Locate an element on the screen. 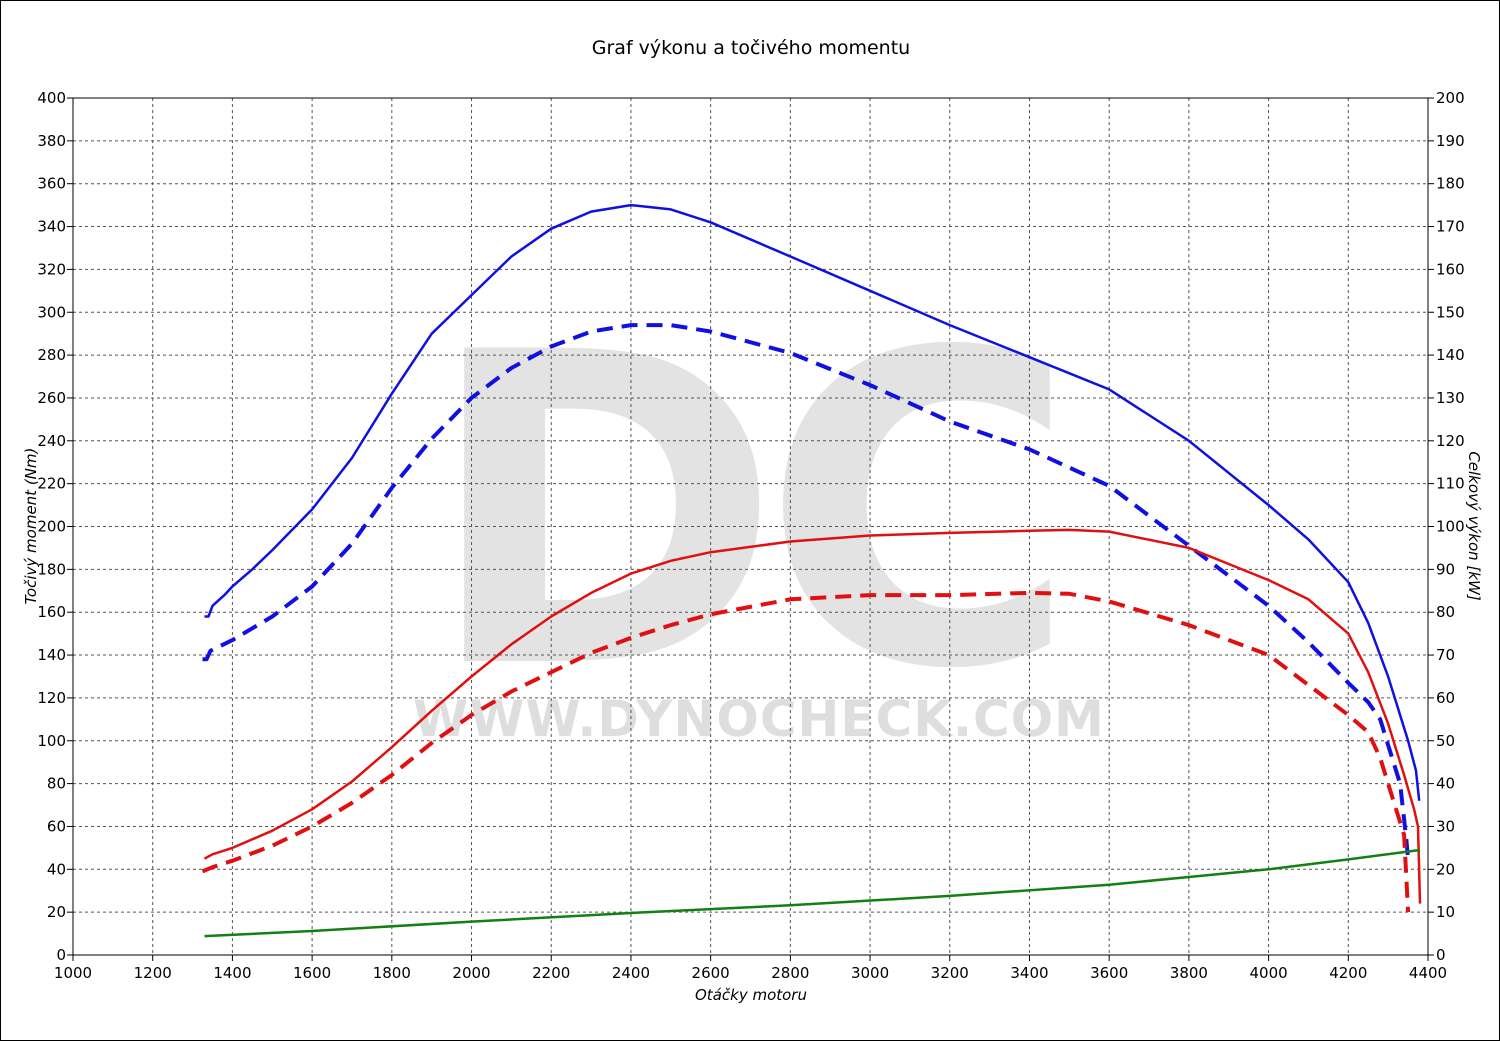 This screenshot has height=1042, width=1500. x-tick-label: 2200 is located at coordinates (551, 973).